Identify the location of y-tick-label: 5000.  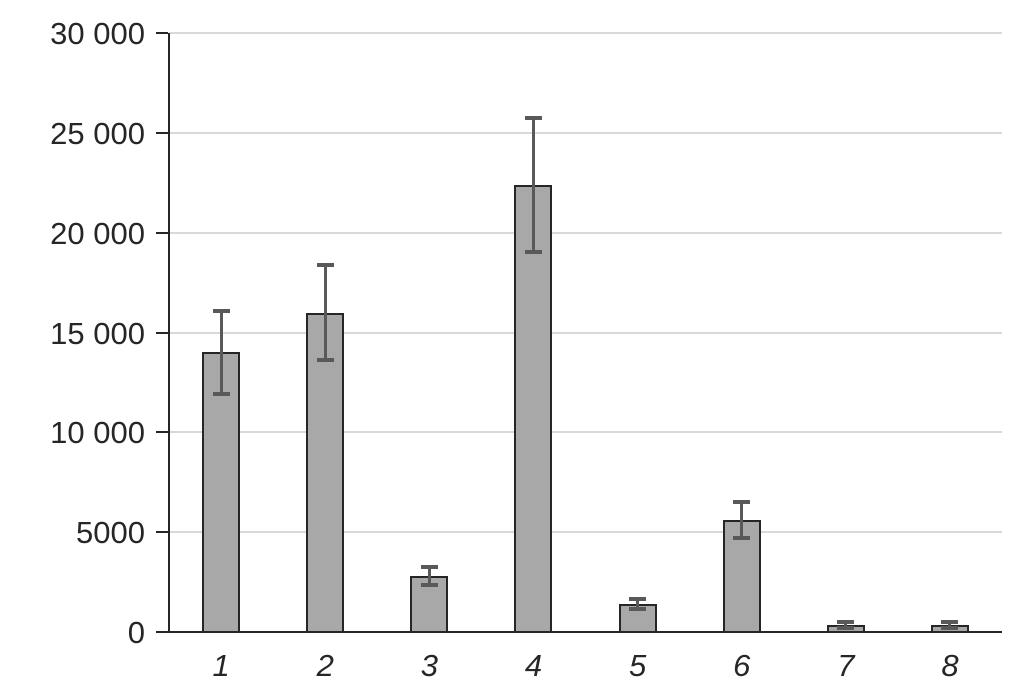
(110, 533).